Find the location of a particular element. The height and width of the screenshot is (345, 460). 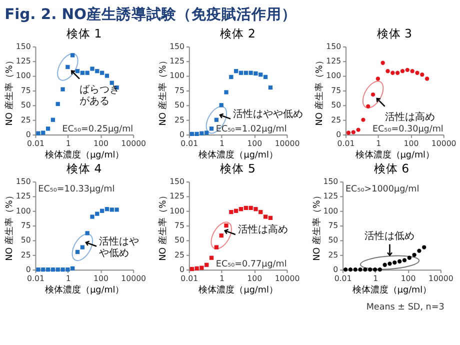

y-tick-label: 75 is located at coordinates (336, 90).